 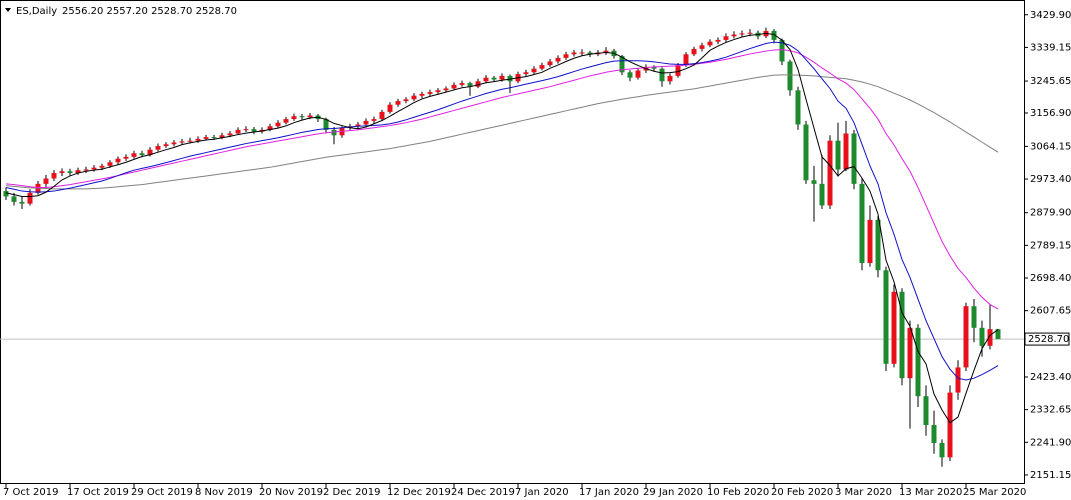 I want to click on current-price-box, so click(x=1047, y=339).